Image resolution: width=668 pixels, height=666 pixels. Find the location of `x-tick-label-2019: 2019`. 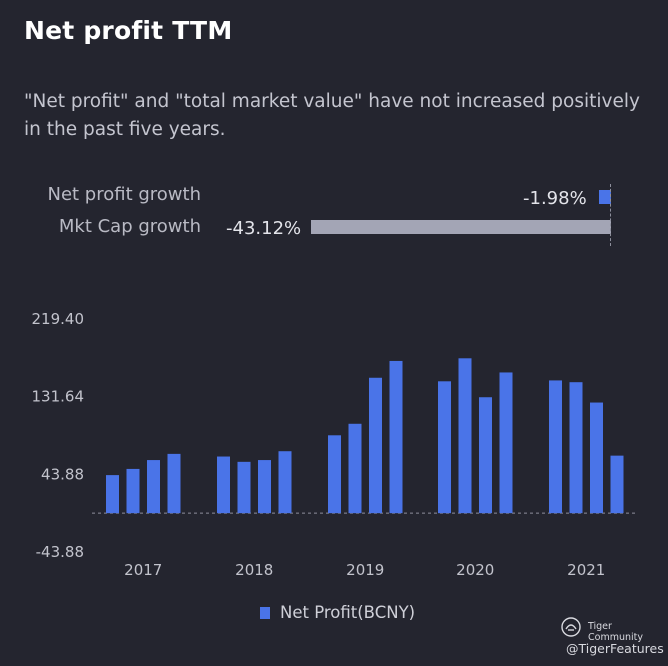

x-tick-label-2019: 2019 is located at coordinates (365, 570).